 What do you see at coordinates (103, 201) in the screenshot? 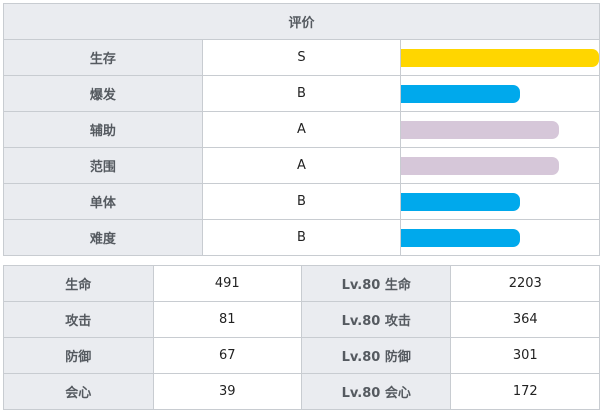
I see `rating-label: 单体` at bounding box center [103, 201].